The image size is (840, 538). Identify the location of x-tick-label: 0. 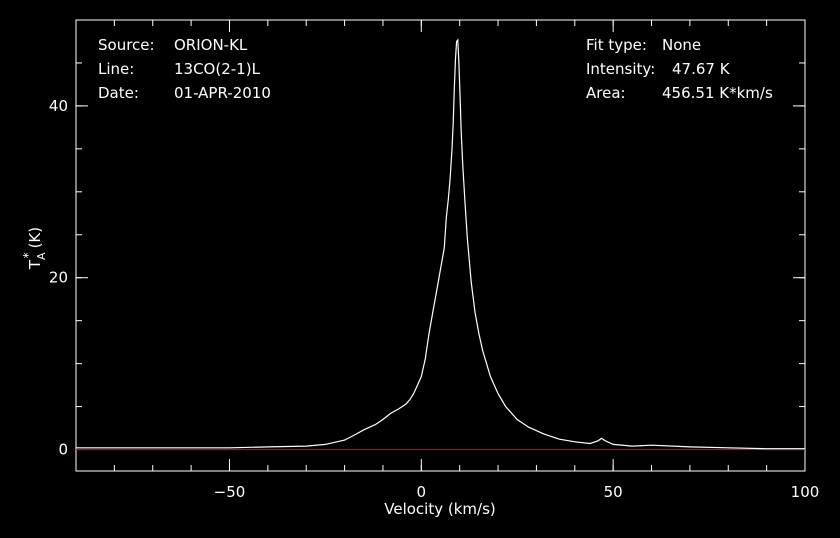
(422, 492).